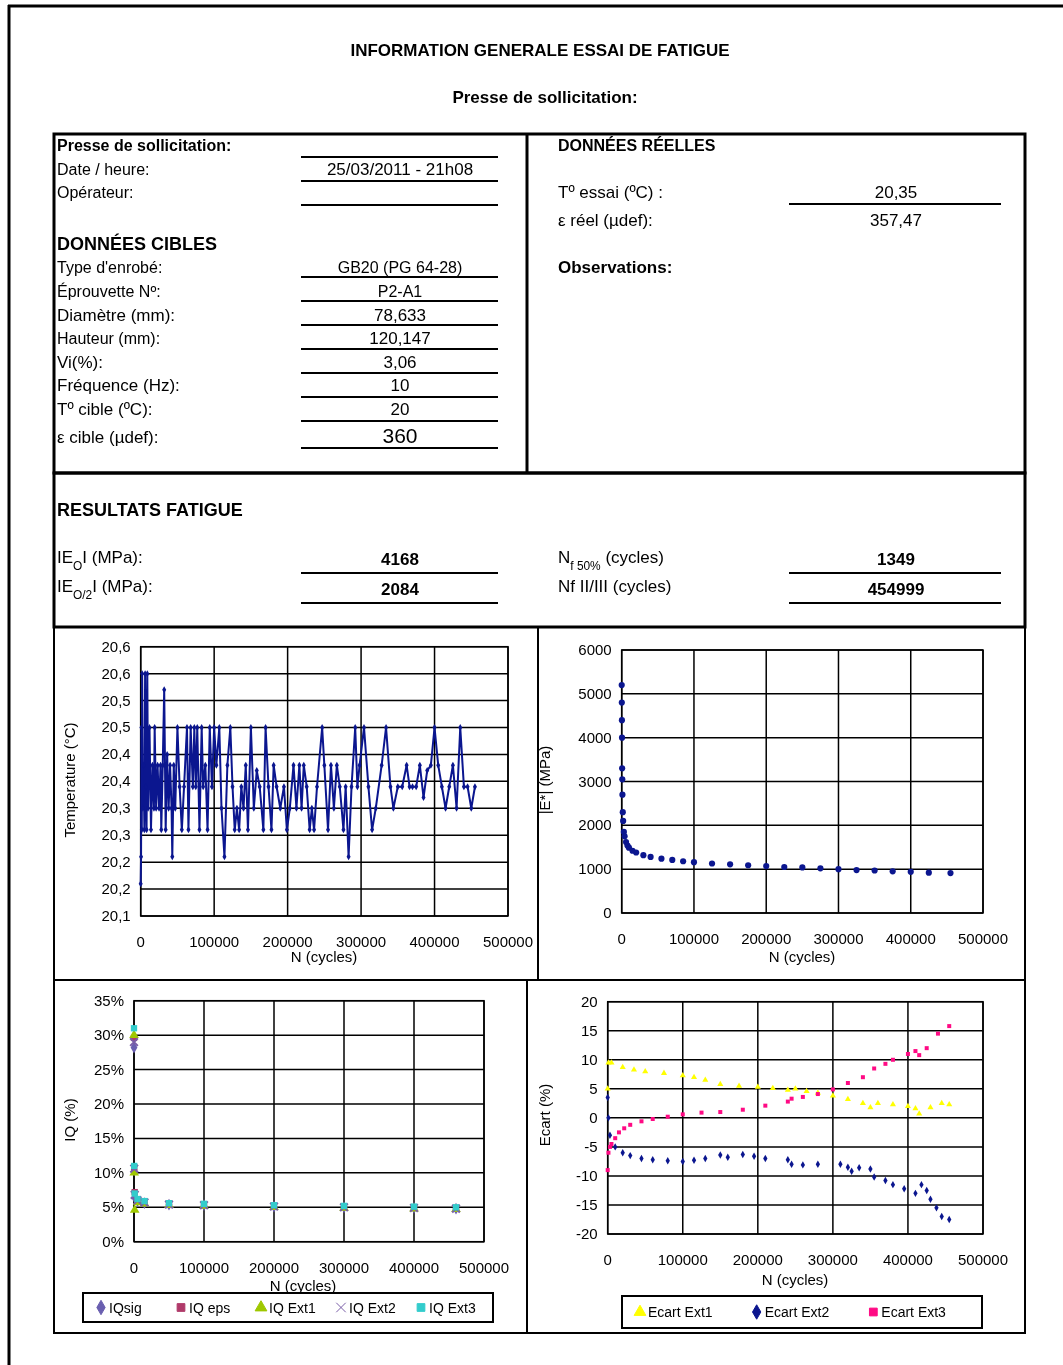  I want to click on text: INFORMATION GENERALE ESSAI DE FATIGUE, so click(540, 50).